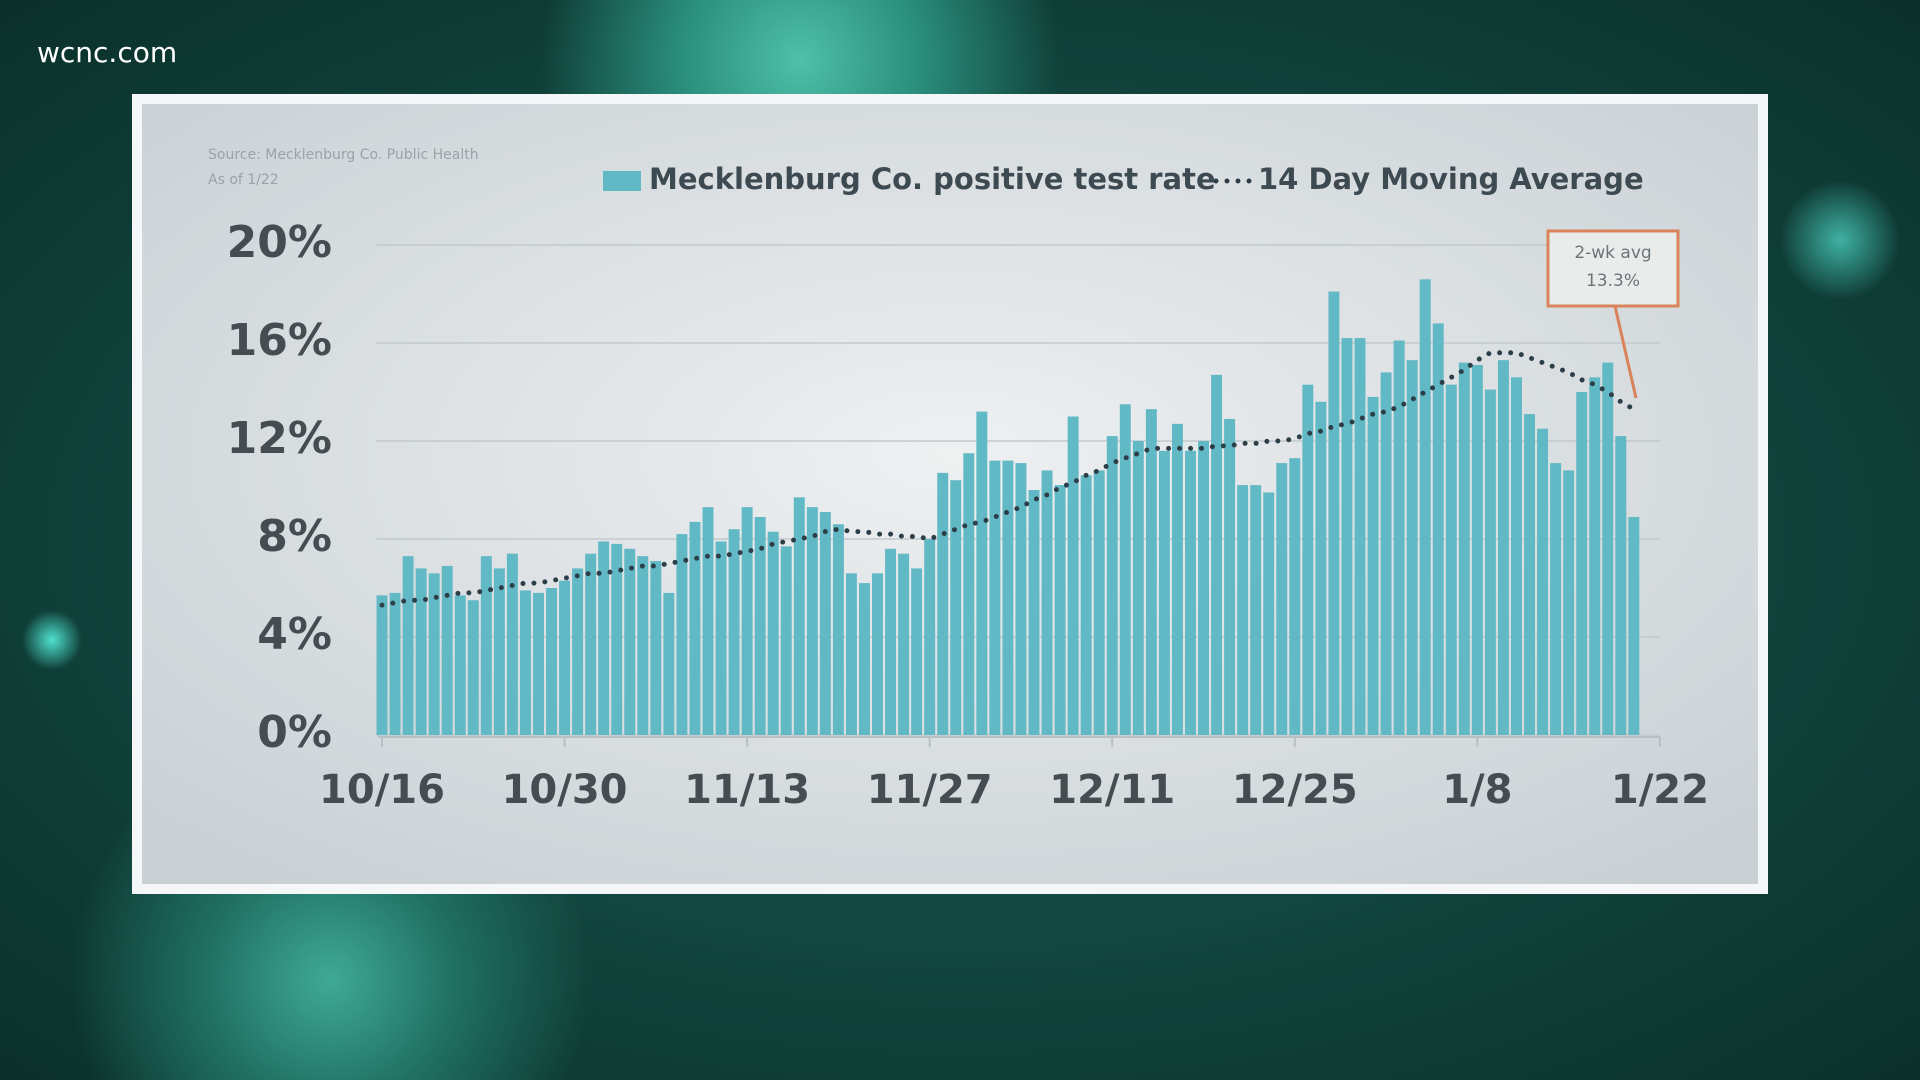  What do you see at coordinates (294, 732) in the screenshot?
I see `y-tick-label: 0%` at bounding box center [294, 732].